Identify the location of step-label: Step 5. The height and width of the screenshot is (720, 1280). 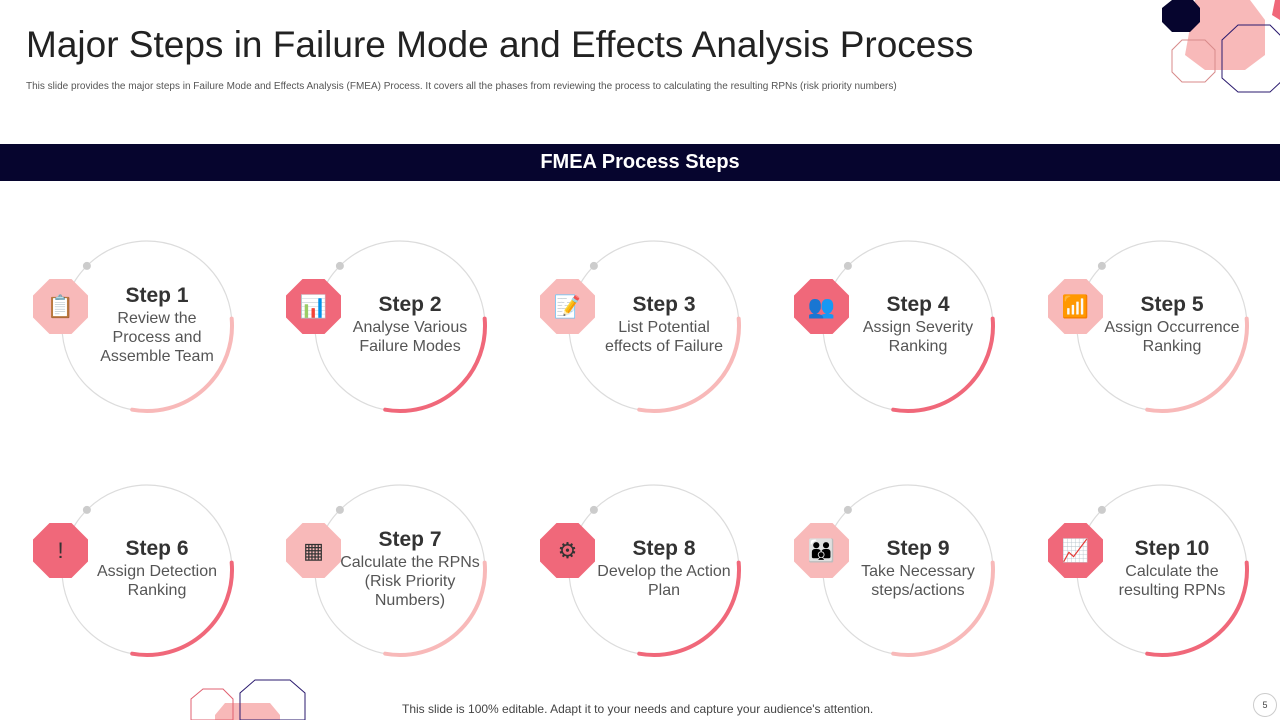
(1172, 304).